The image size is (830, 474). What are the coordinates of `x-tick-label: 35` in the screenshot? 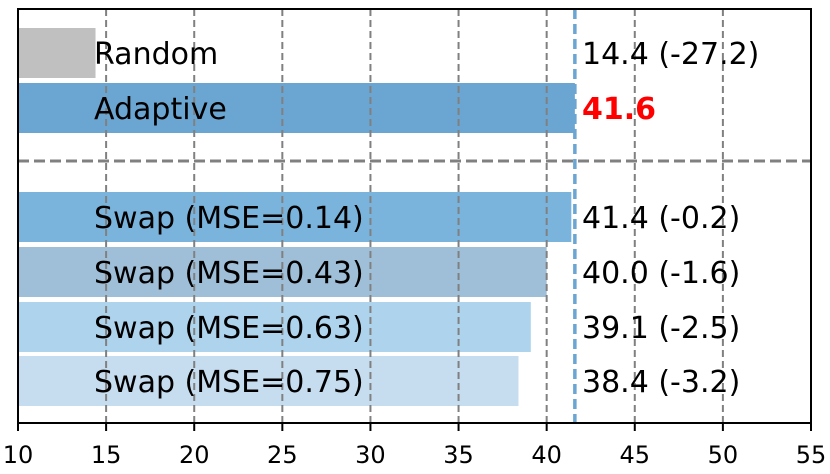 It's located at (458, 455).